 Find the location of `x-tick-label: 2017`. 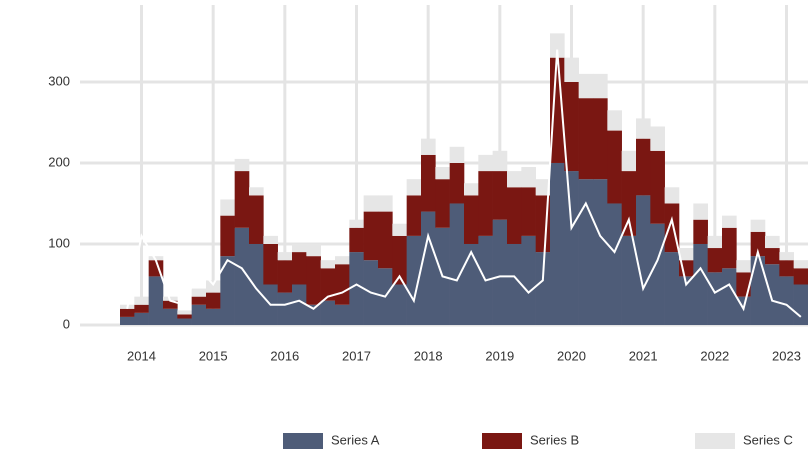

x-tick-label: 2017 is located at coordinates (356, 355).